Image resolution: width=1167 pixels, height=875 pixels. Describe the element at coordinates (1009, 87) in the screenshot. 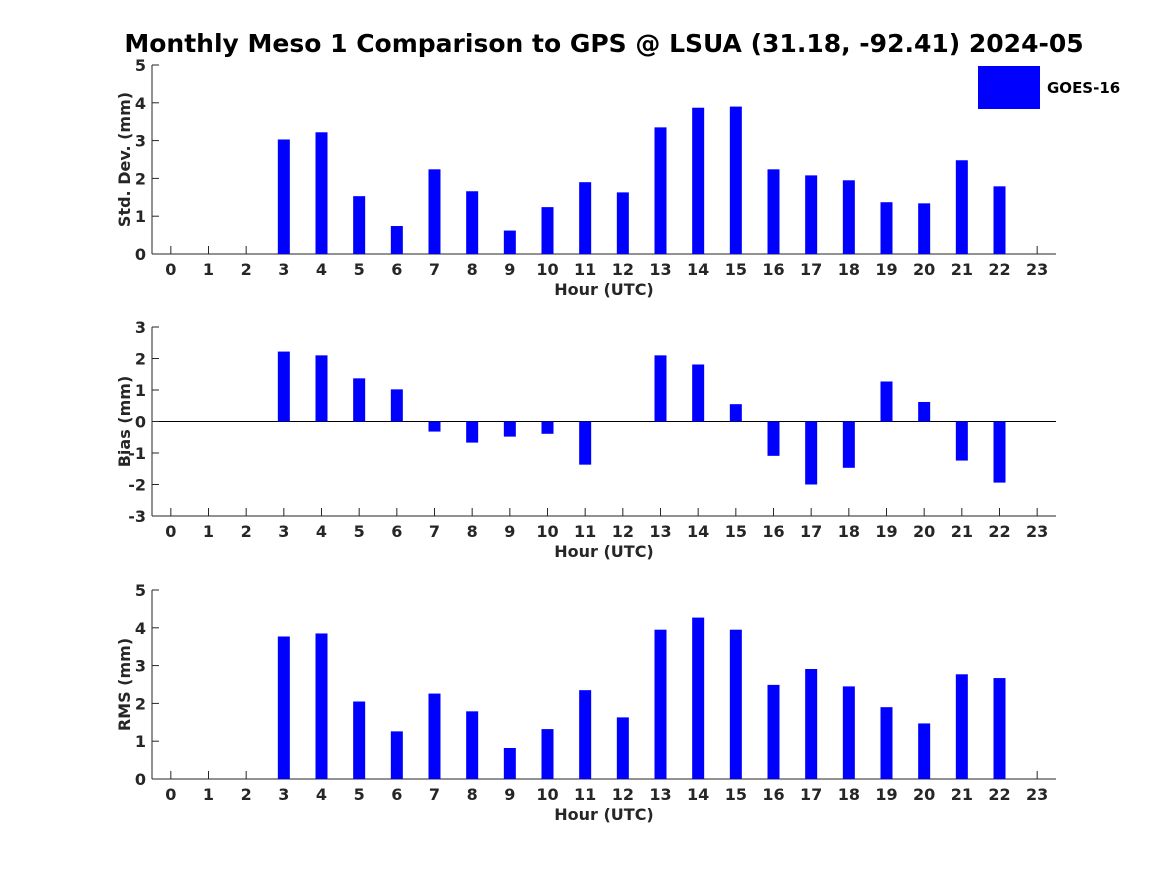

I see `legend-swatch-goes16` at that location.